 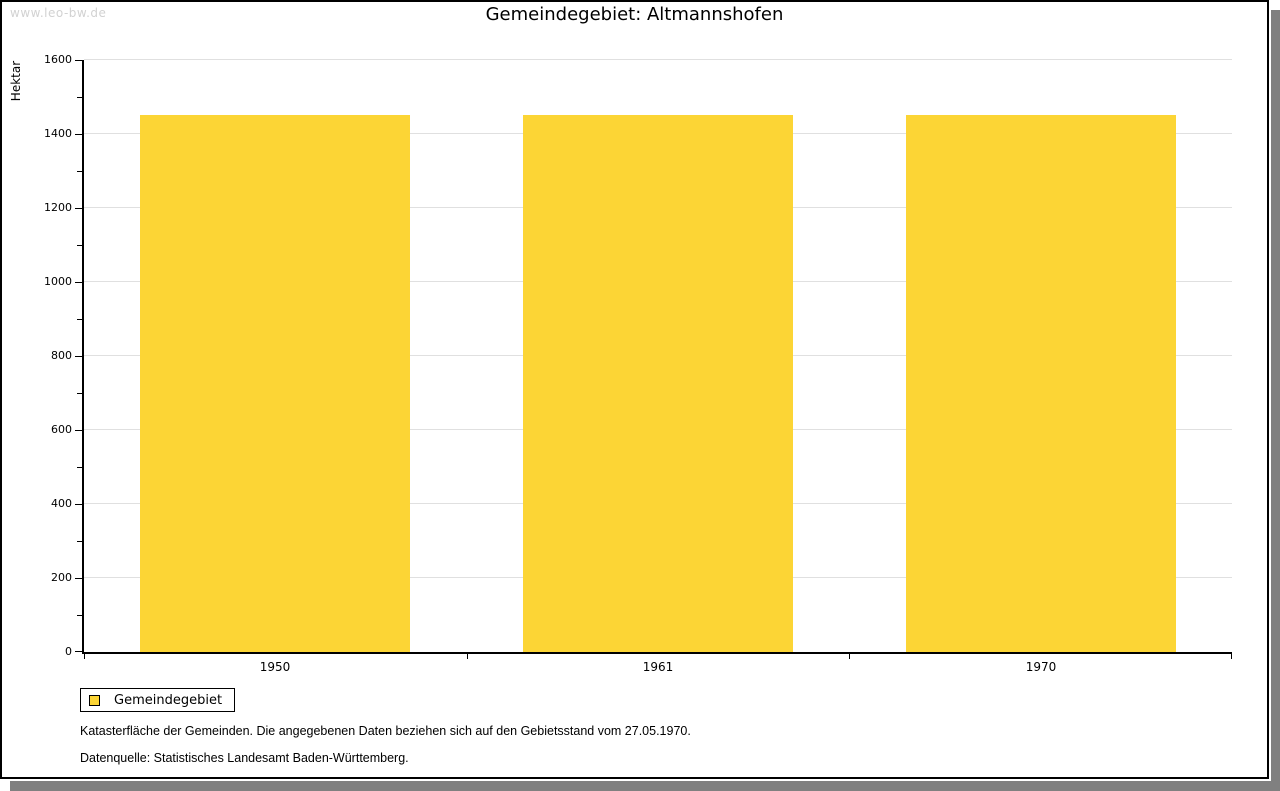 What do you see at coordinates (658, 383) in the screenshot?
I see `bar-1961` at bounding box center [658, 383].